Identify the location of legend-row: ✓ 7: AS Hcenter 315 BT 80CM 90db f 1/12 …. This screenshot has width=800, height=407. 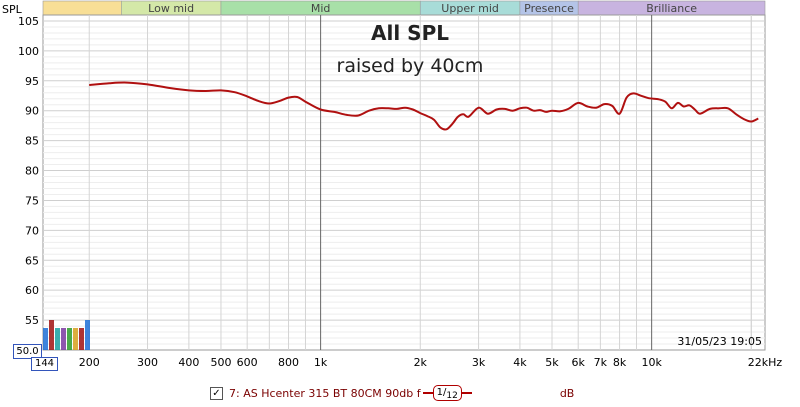
(392, 393).